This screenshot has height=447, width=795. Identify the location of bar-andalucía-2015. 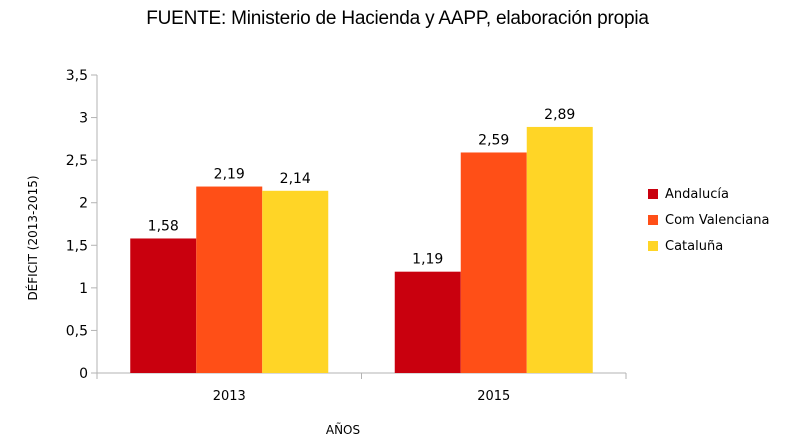
(427, 322).